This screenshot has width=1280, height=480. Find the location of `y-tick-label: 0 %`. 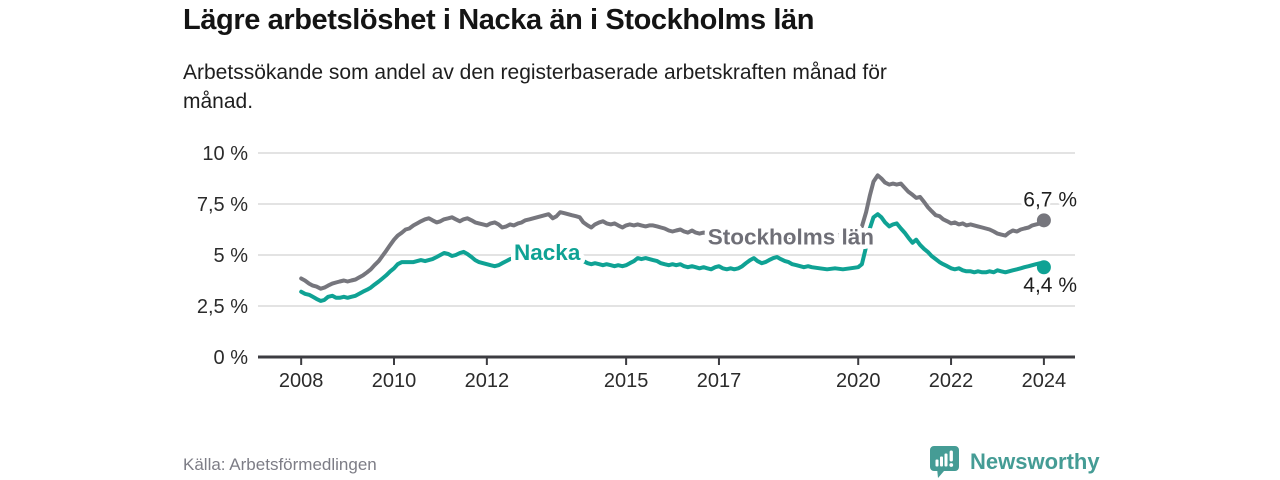

y-tick-label: 0 % is located at coordinates (231, 358).